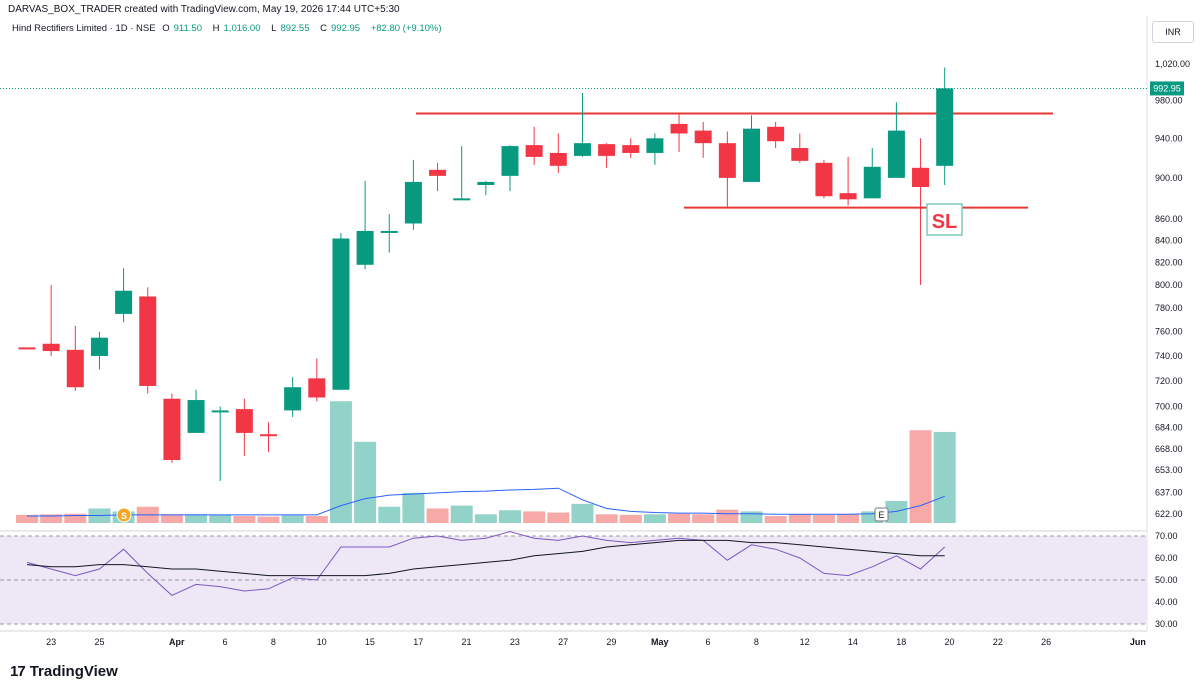  I want to click on time-tick-label: 20, so click(950, 642).